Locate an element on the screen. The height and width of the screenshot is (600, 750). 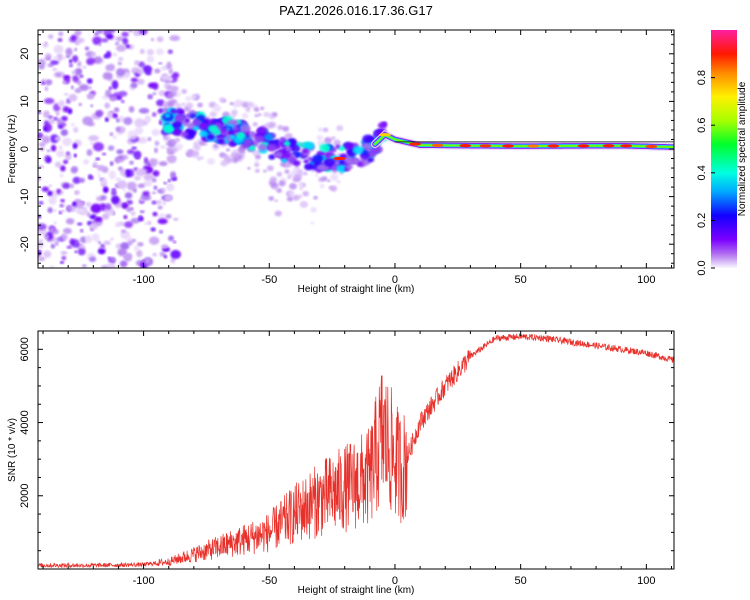
spec-xtick-label: 100 is located at coordinates (646, 280).